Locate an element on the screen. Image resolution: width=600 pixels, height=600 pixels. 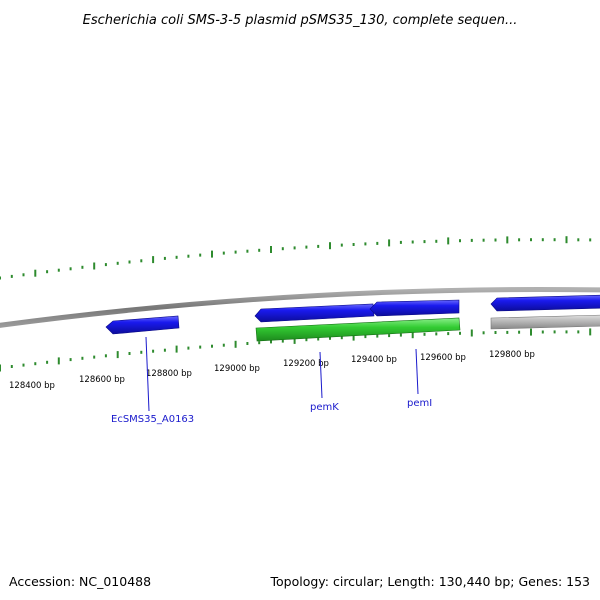
tick-label-129800: 129800 bp is located at coordinates (512, 355).